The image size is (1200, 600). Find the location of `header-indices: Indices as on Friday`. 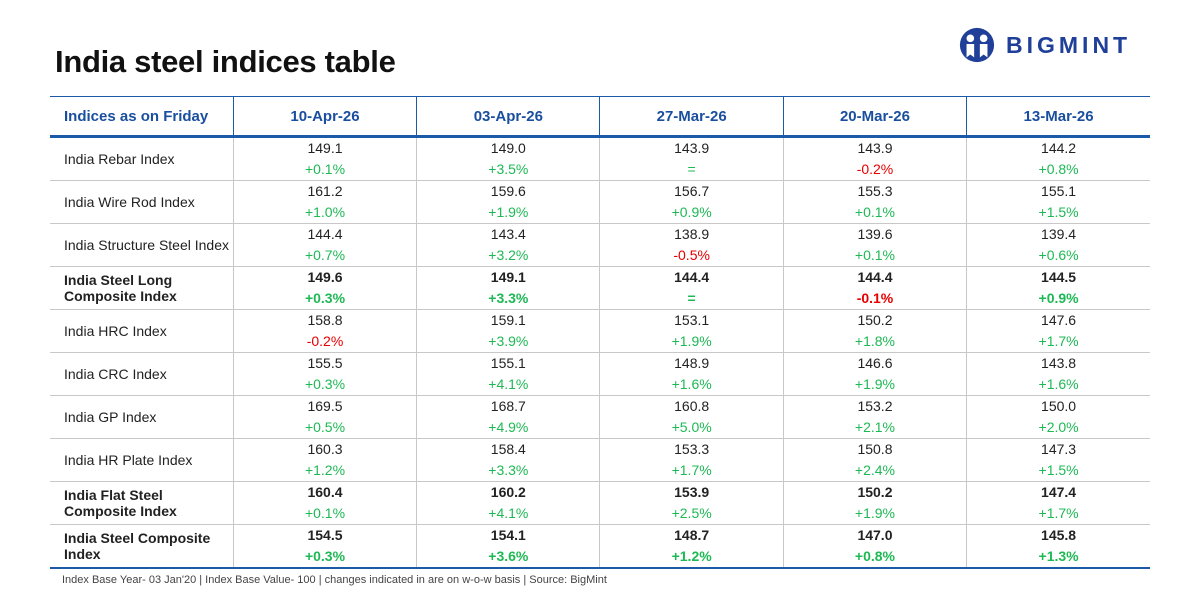

header-indices: Indices as on Friday is located at coordinates (142, 117).